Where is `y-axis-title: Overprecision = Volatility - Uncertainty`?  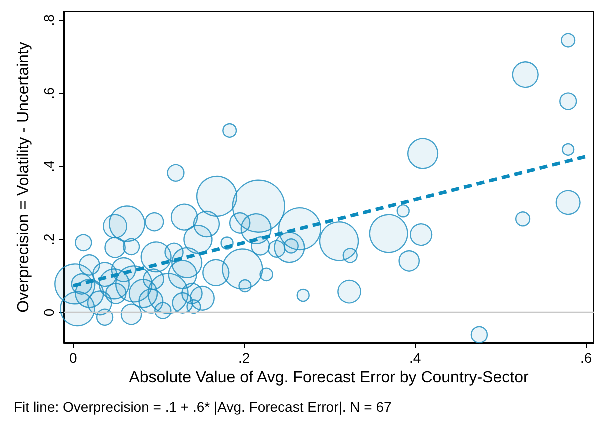
y-axis-title: Overprecision = Volatility - Uncertainty is located at coordinates (24, 177).